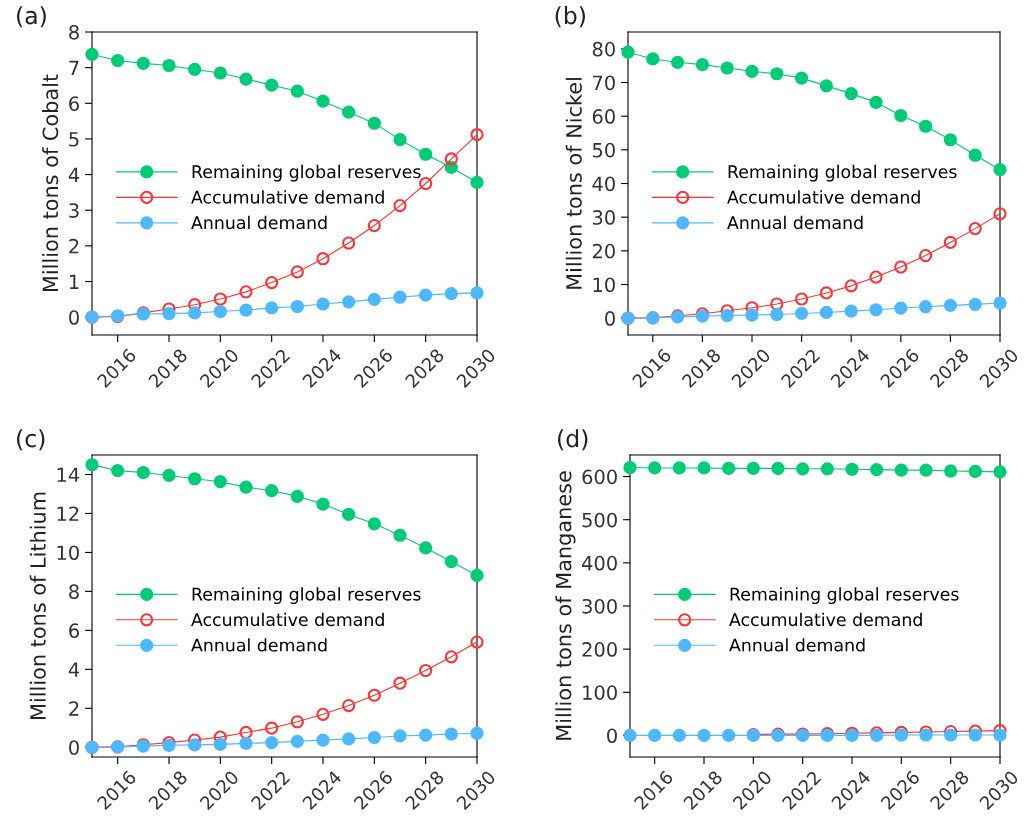  What do you see at coordinates (599, 520) in the screenshot?
I see `y-tick-label: 500` at bounding box center [599, 520].